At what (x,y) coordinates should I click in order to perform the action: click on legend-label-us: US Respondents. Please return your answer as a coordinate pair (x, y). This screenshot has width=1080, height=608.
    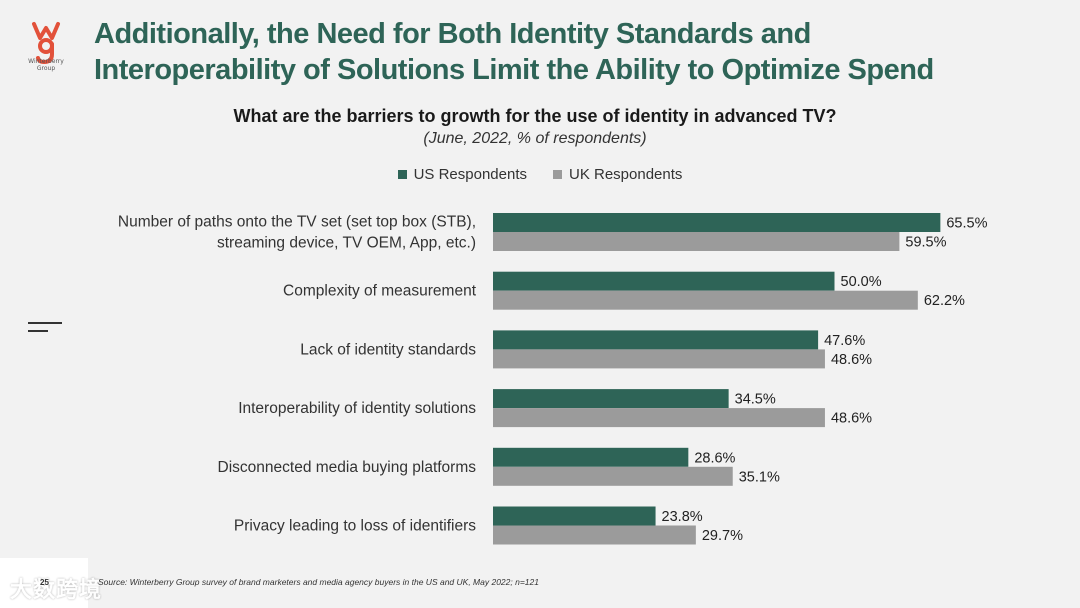
    Looking at the image, I should click on (470, 174).